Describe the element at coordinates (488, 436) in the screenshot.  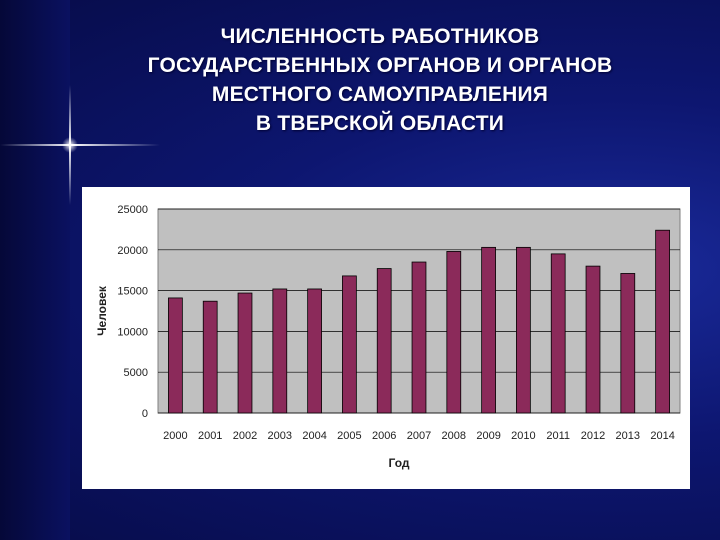
I see `x-tick-label: 2009` at that location.